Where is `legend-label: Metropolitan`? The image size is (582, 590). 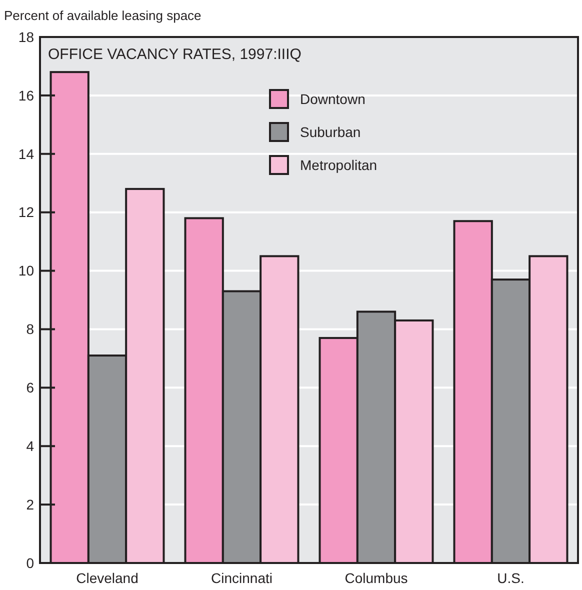
legend-label: Metropolitan is located at coordinates (339, 164).